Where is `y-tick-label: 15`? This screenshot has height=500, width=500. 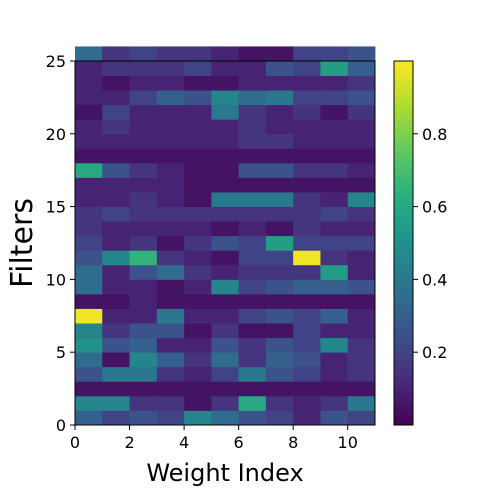 y-tick-label: 15 is located at coordinates (56, 207).